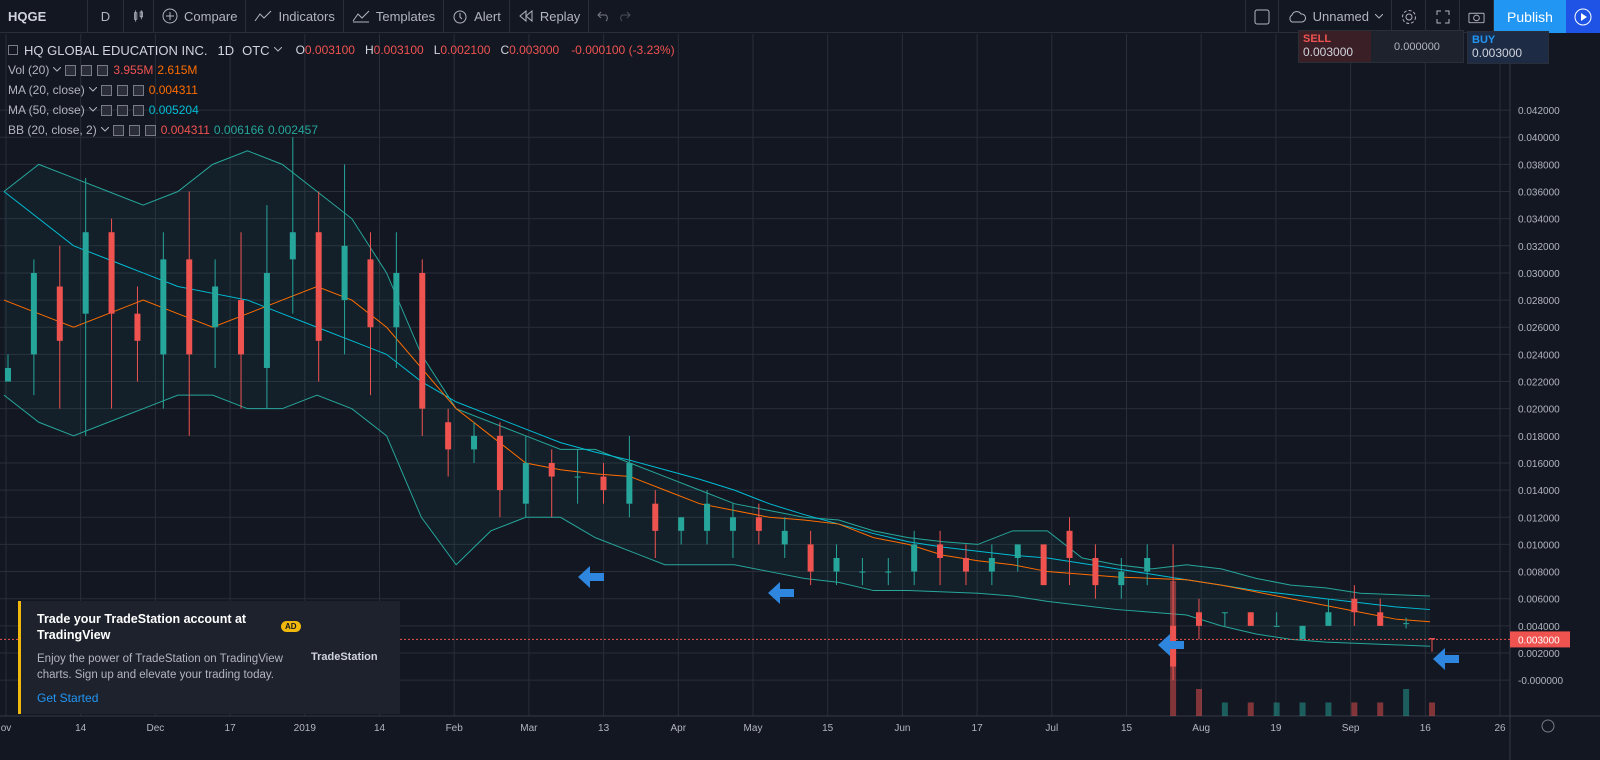  I want to click on ohlc-high-label: H, so click(369, 50).